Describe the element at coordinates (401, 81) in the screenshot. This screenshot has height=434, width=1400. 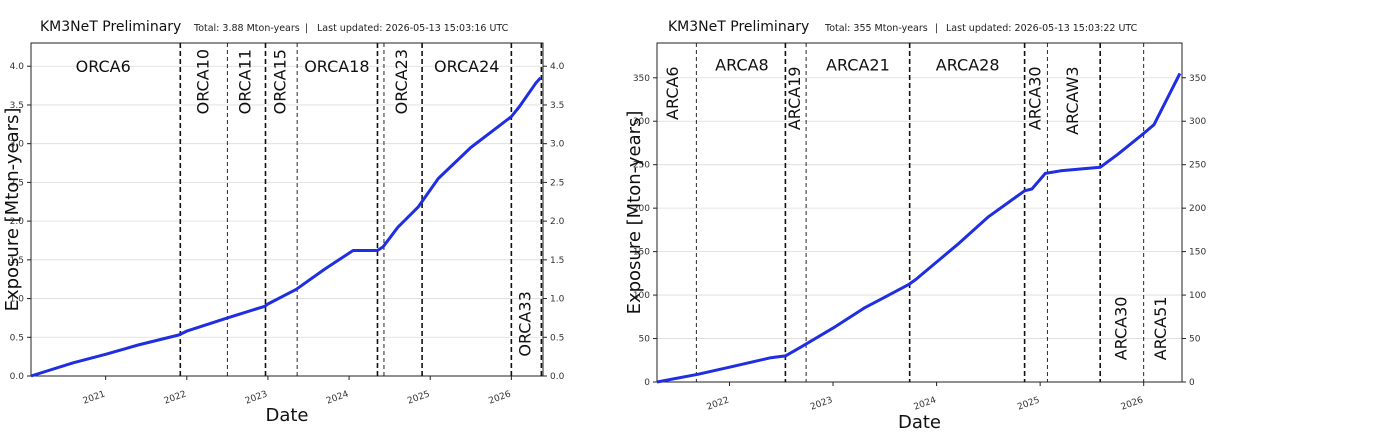
I see `region-label: ORCA23` at that location.